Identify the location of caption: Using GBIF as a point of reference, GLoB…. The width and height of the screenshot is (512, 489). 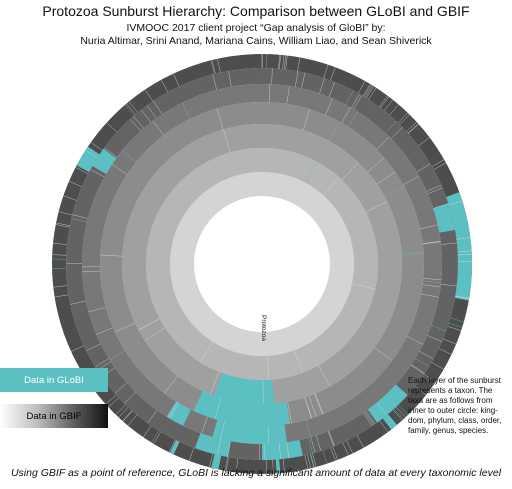
(256, 473).